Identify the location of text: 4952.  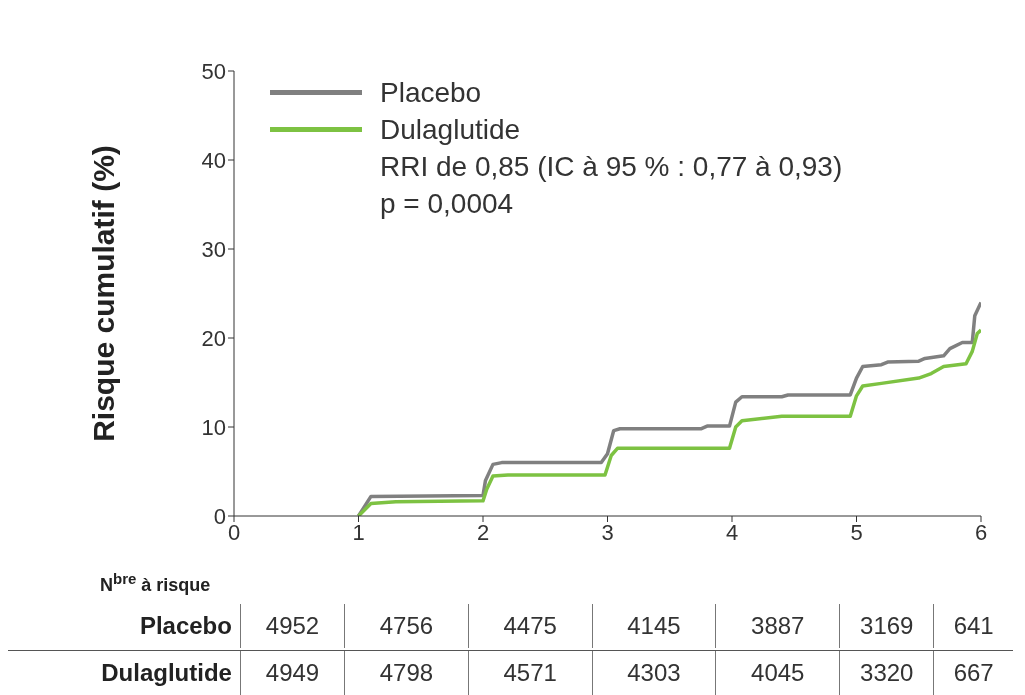
(292, 626).